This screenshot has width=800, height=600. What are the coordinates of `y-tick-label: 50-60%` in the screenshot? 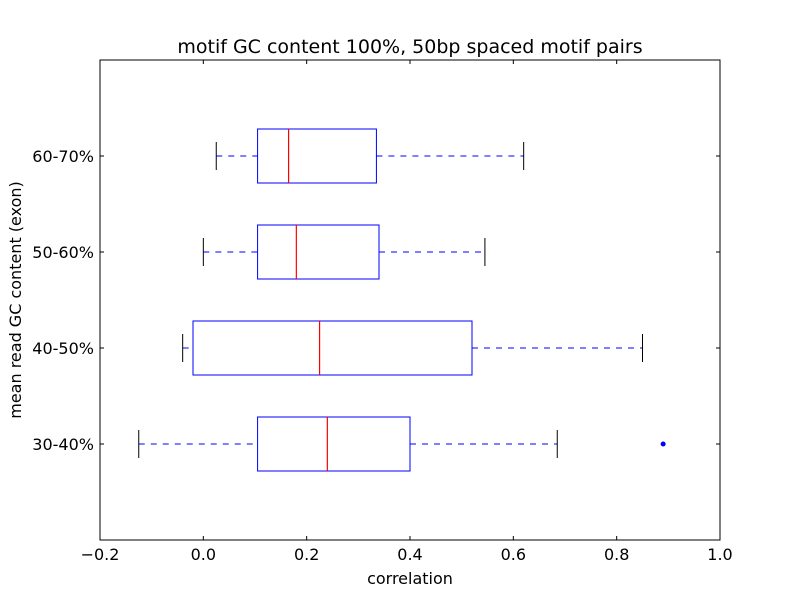 It's located at (63, 252).